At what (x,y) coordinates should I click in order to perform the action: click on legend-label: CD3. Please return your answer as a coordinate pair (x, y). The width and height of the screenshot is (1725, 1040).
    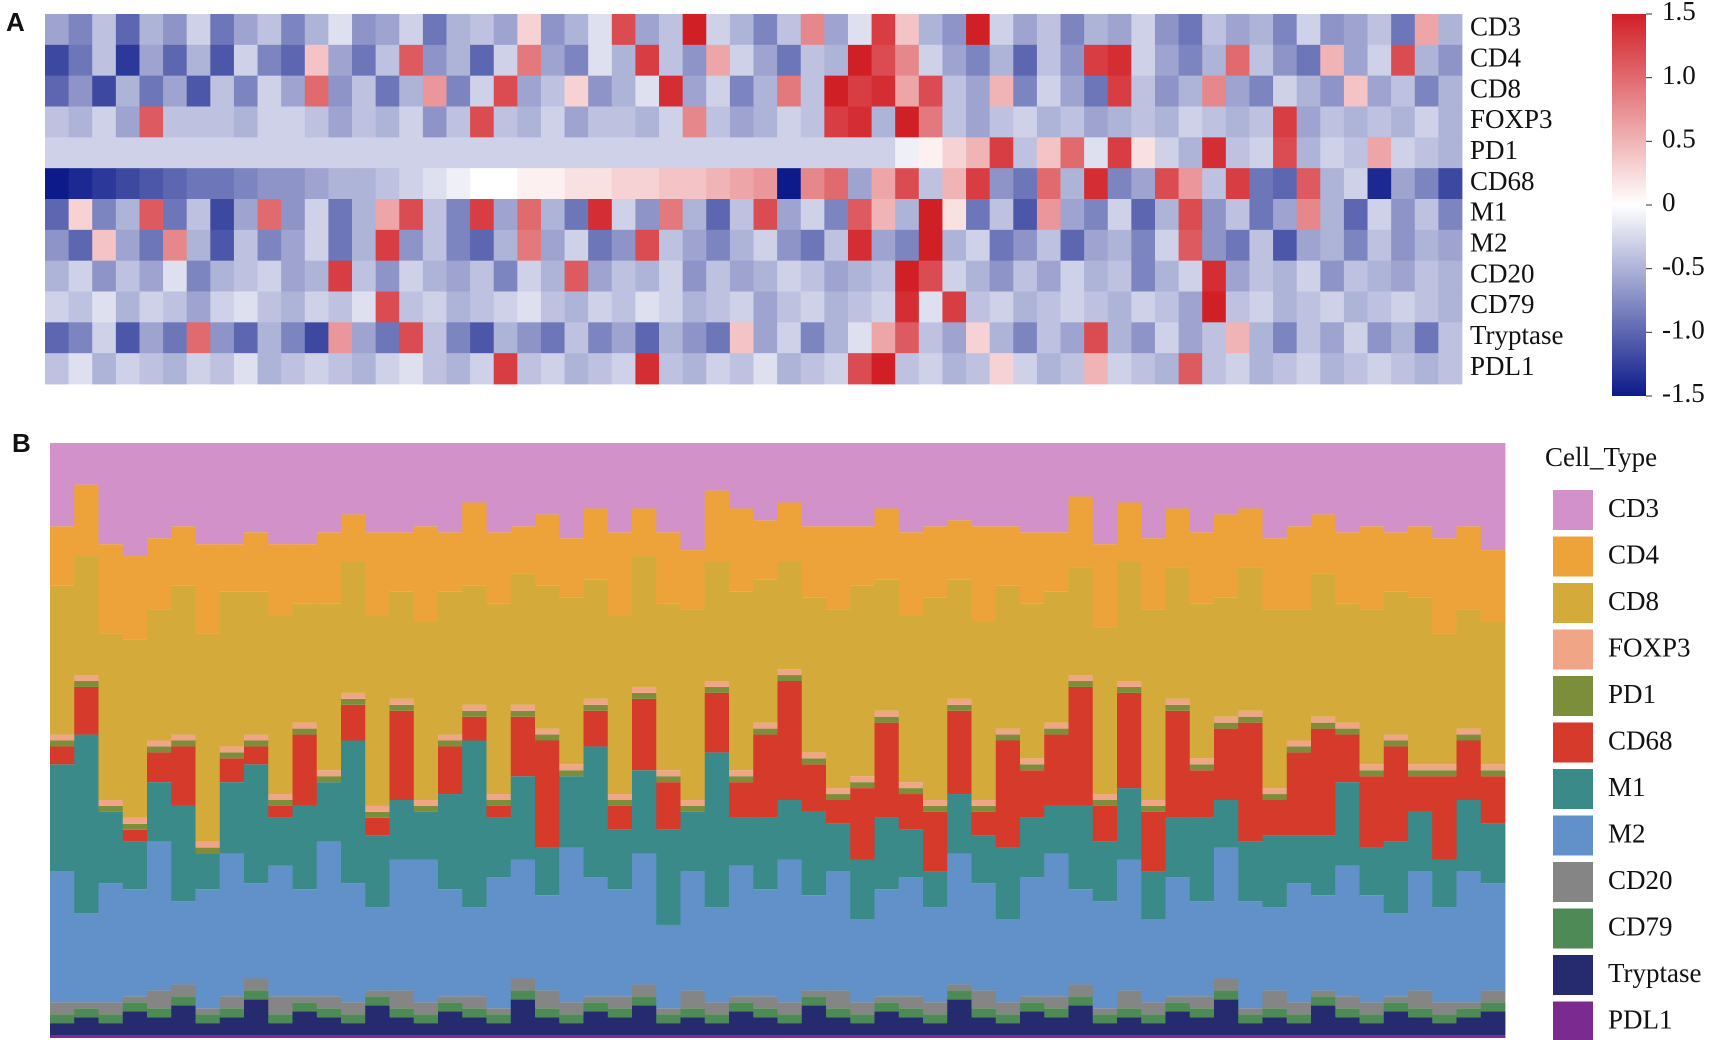
    Looking at the image, I should click on (1633, 508).